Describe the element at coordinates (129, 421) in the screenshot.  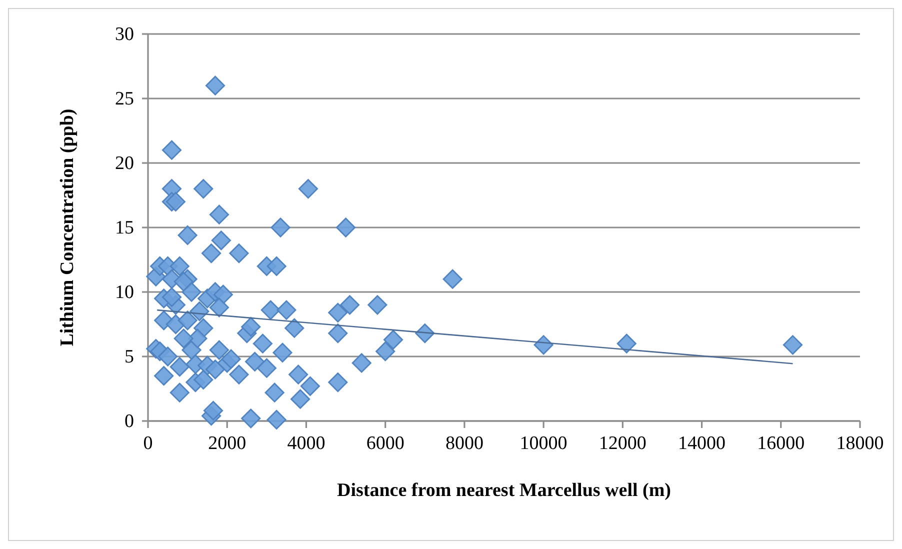
I see `y-tick-label: 0` at that location.